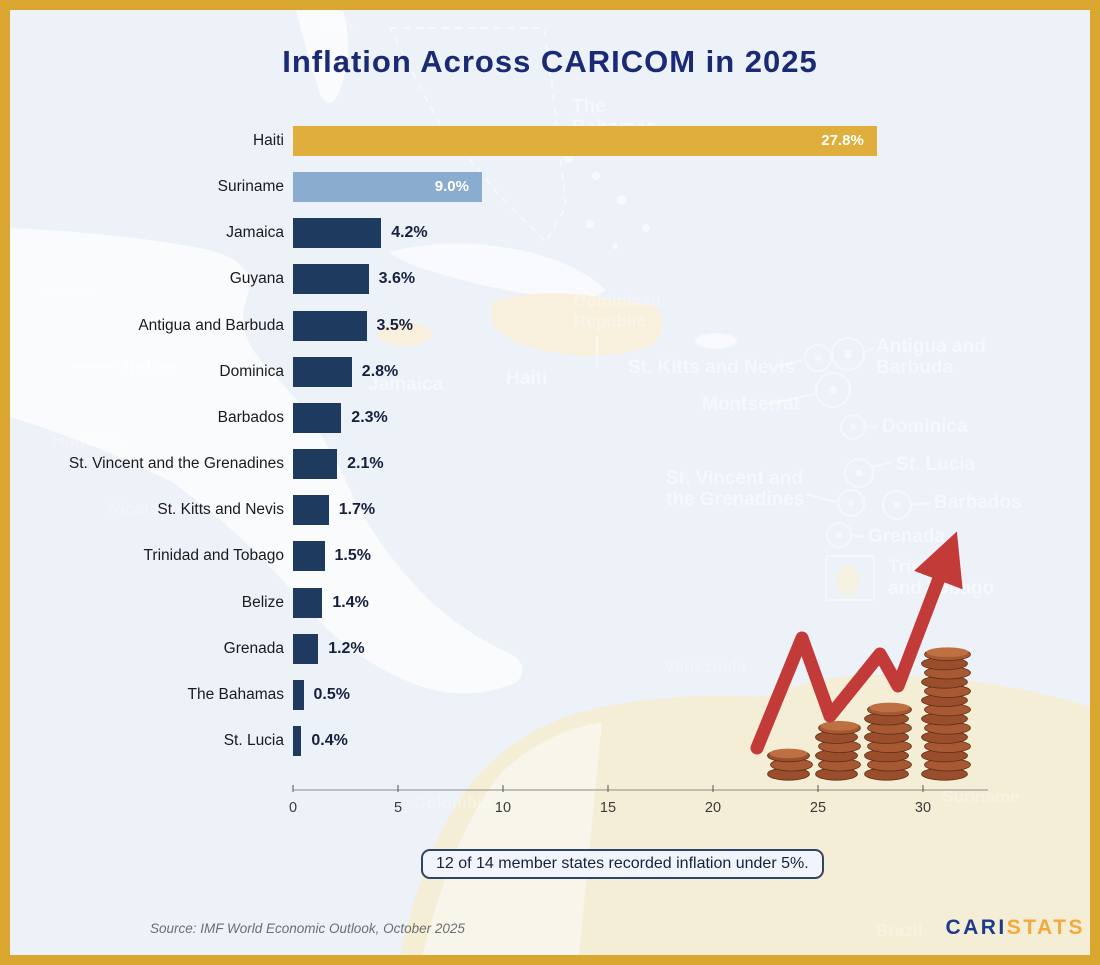  I want to click on country-label-st-lucia: St. Lucia, so click(253, 740).